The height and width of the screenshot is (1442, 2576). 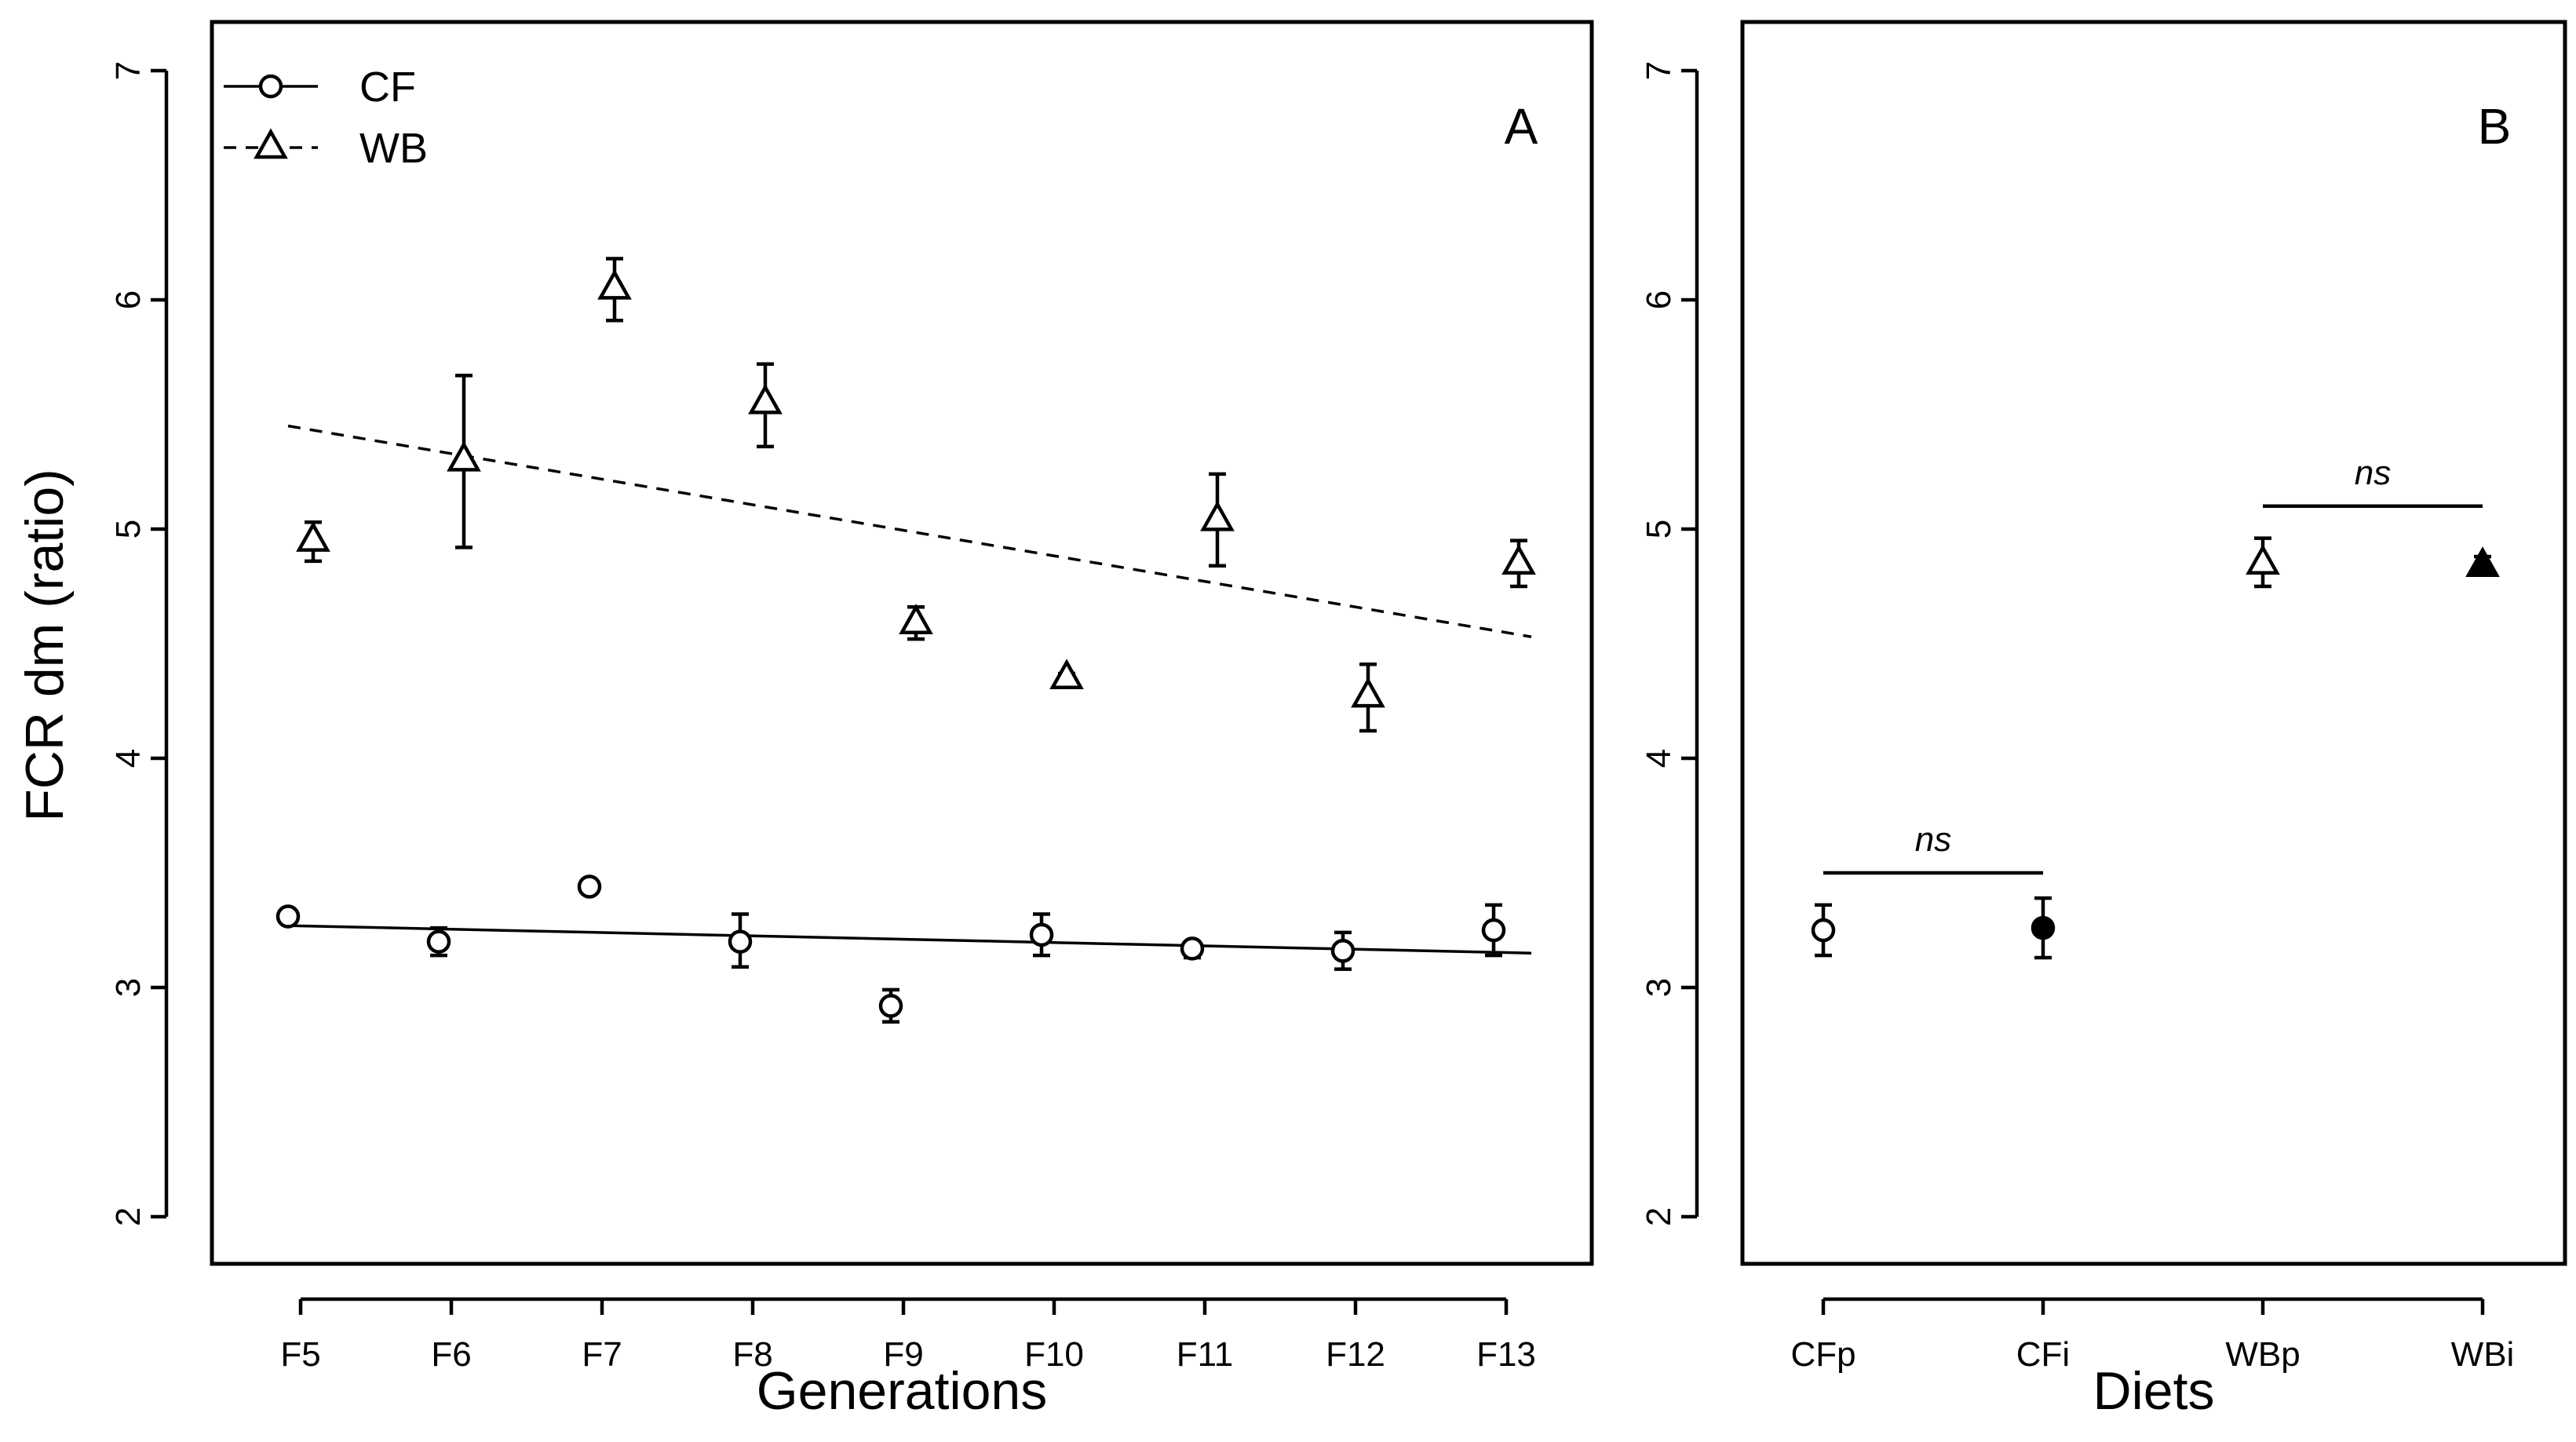 I want to click on x-tick-label-f10: F10, so click(x=1054, y=1354).